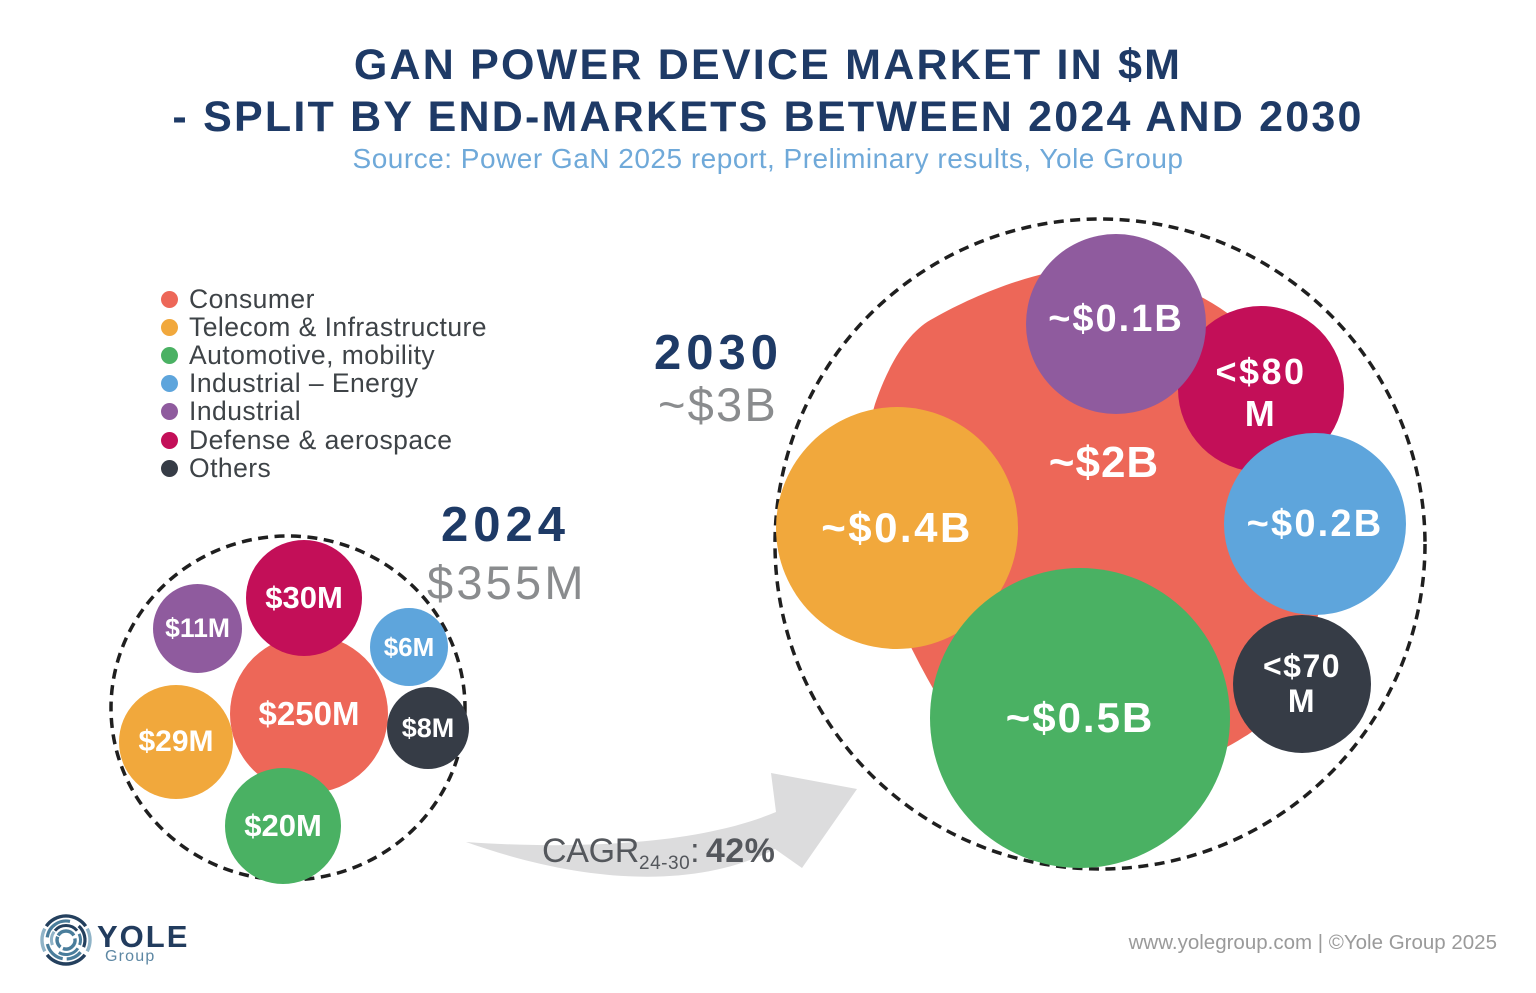 Image resolution: width=1536 pixels, height=993 pixels. What do you see at coordinates (143, 936) in the screenshot?
I see `svg-text: YOLE` at bounding box center [143, 936].